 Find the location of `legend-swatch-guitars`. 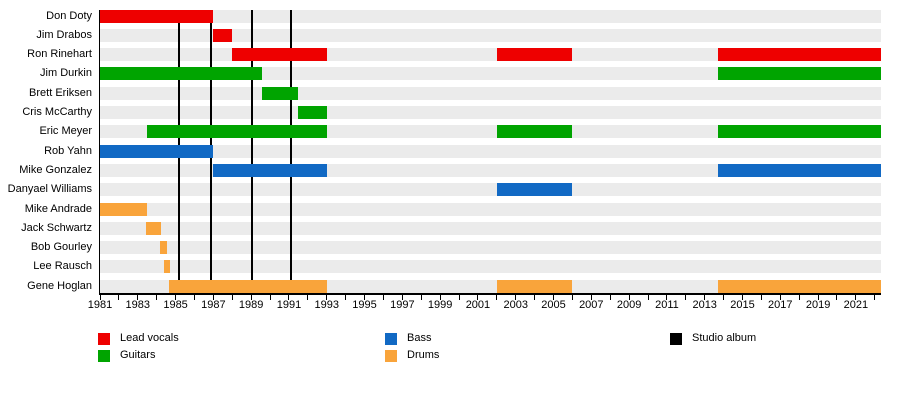

legend-swatch-guitars is located at coordinates (104, 356).